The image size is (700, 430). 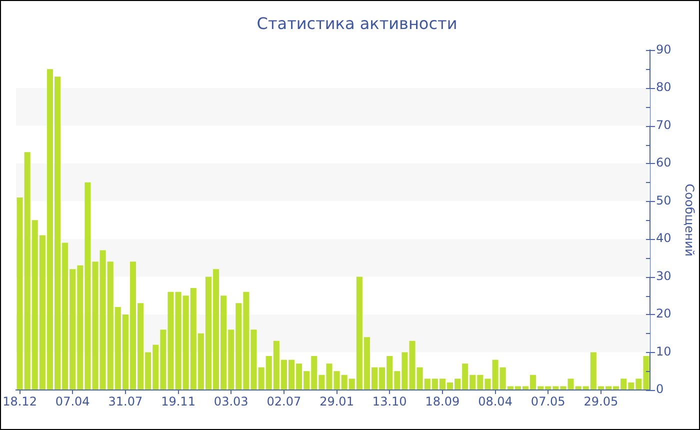 What do you see at coordinates (72, 401) in the screenshot?
I see `x-tick-label: 07.04` at bounding box center [72, 401].